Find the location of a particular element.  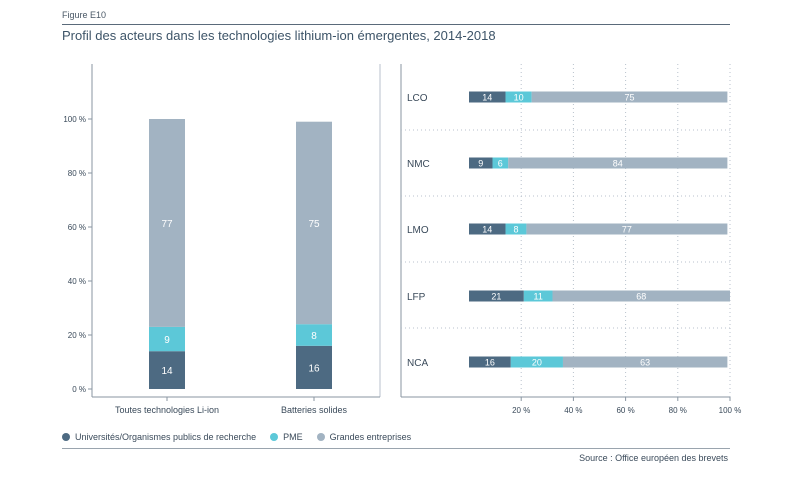

right-bar-value-label: 21 is located at coordinates (496, 297).